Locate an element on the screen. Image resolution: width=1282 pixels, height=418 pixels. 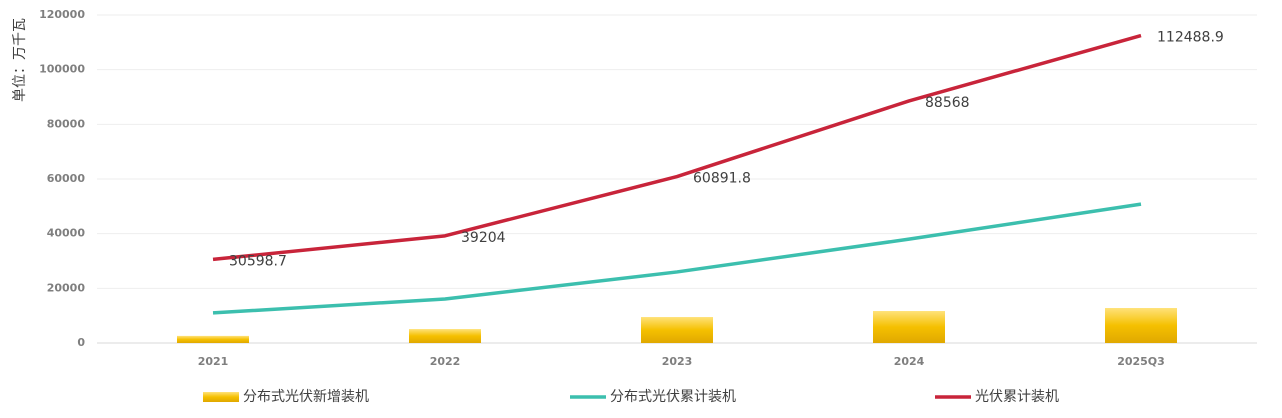
y-tick-label: 100000 is located at coordinates (62, 69).